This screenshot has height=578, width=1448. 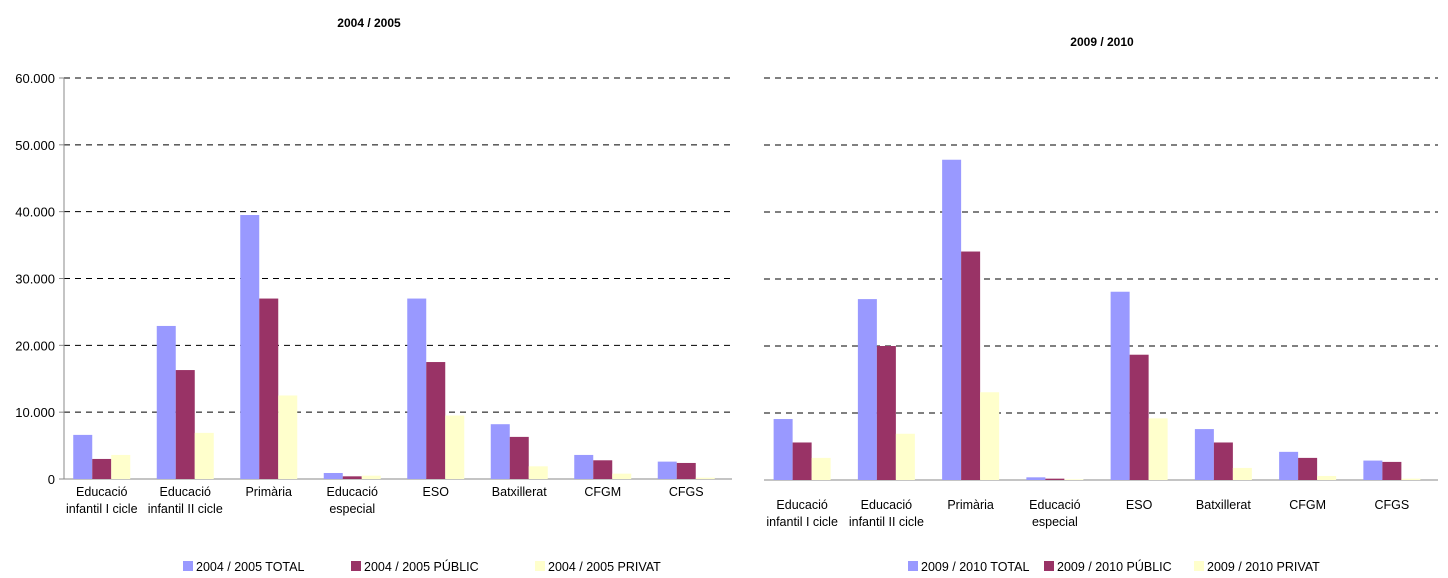 I want to click on y-tick-label: 10.000, so click(x=35, y=412).